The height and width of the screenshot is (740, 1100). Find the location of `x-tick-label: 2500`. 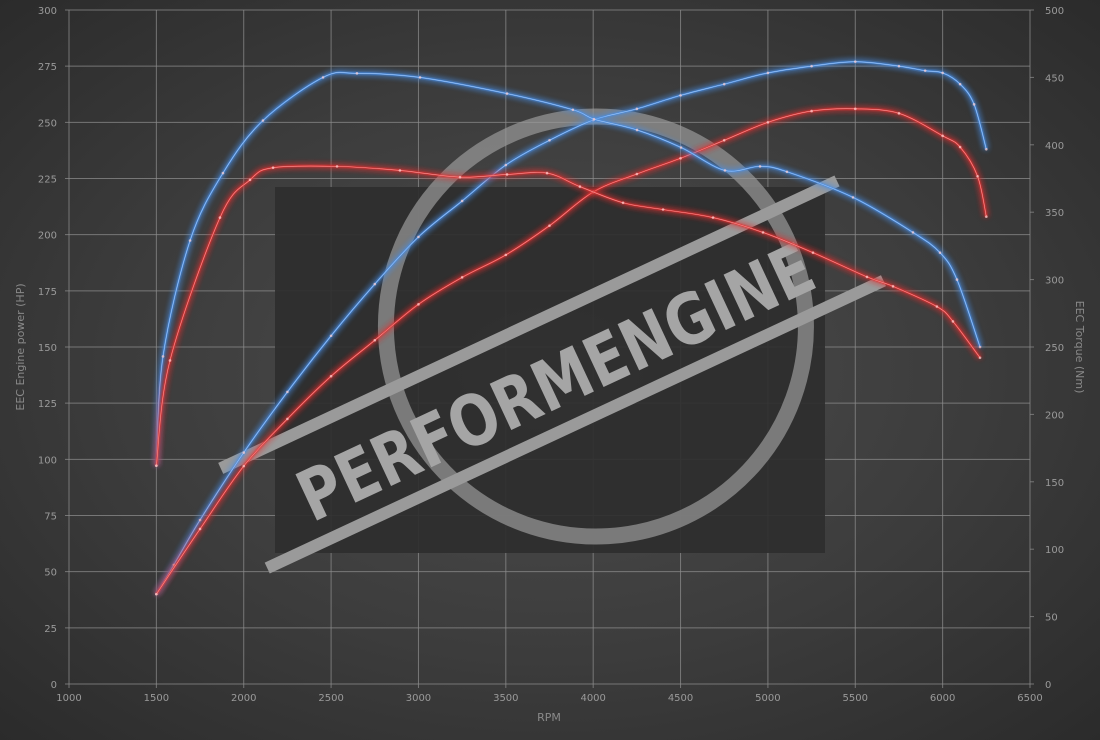

x-tick-label: 2500 is located at coordinates (330, 698).